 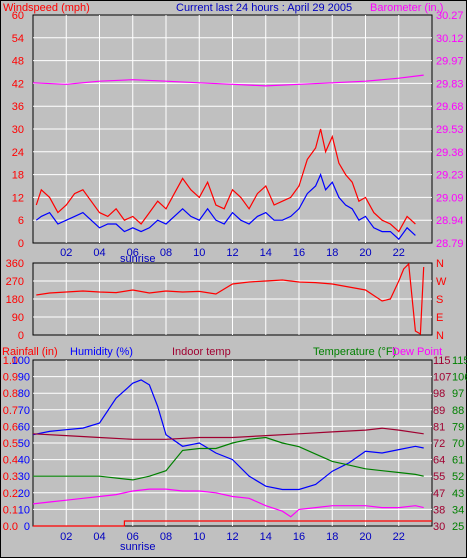 I want to click on direction-y-tick: 180, so click(x=15, y=300).